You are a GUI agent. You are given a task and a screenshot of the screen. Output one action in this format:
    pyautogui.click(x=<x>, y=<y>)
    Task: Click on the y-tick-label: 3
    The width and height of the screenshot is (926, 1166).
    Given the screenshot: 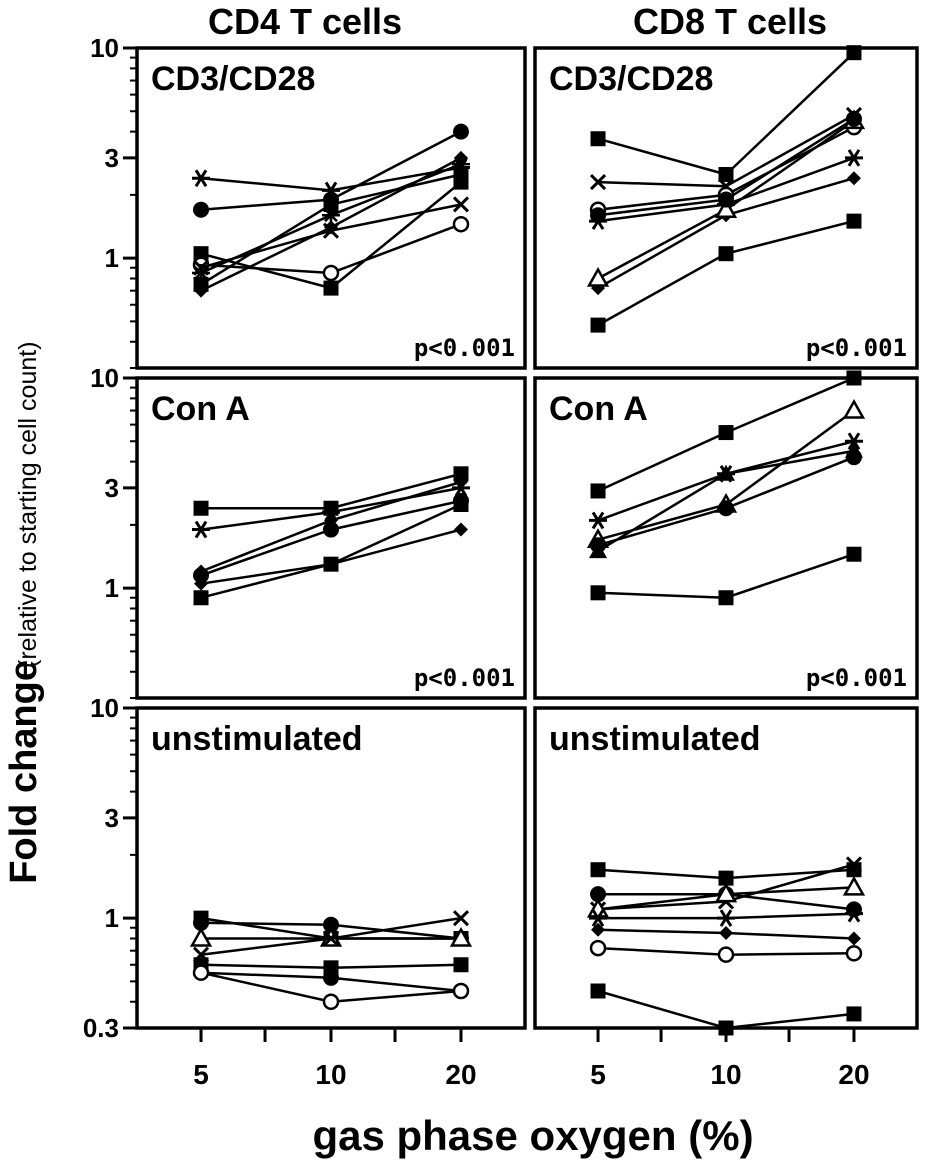 What is the action you would take?
    pyautogui.click(x=112, y=158)
    